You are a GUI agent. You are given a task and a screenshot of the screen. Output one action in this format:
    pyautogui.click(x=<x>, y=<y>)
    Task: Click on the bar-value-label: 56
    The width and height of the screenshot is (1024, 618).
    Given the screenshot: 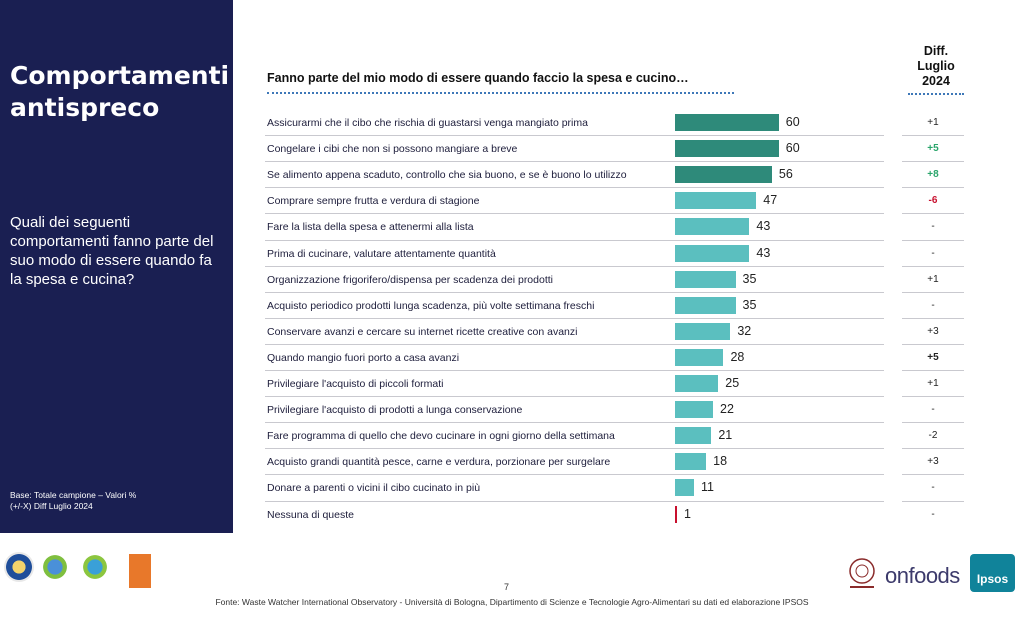 What is the action you would take?
    pyautogui.click(x=785, y=174)
    